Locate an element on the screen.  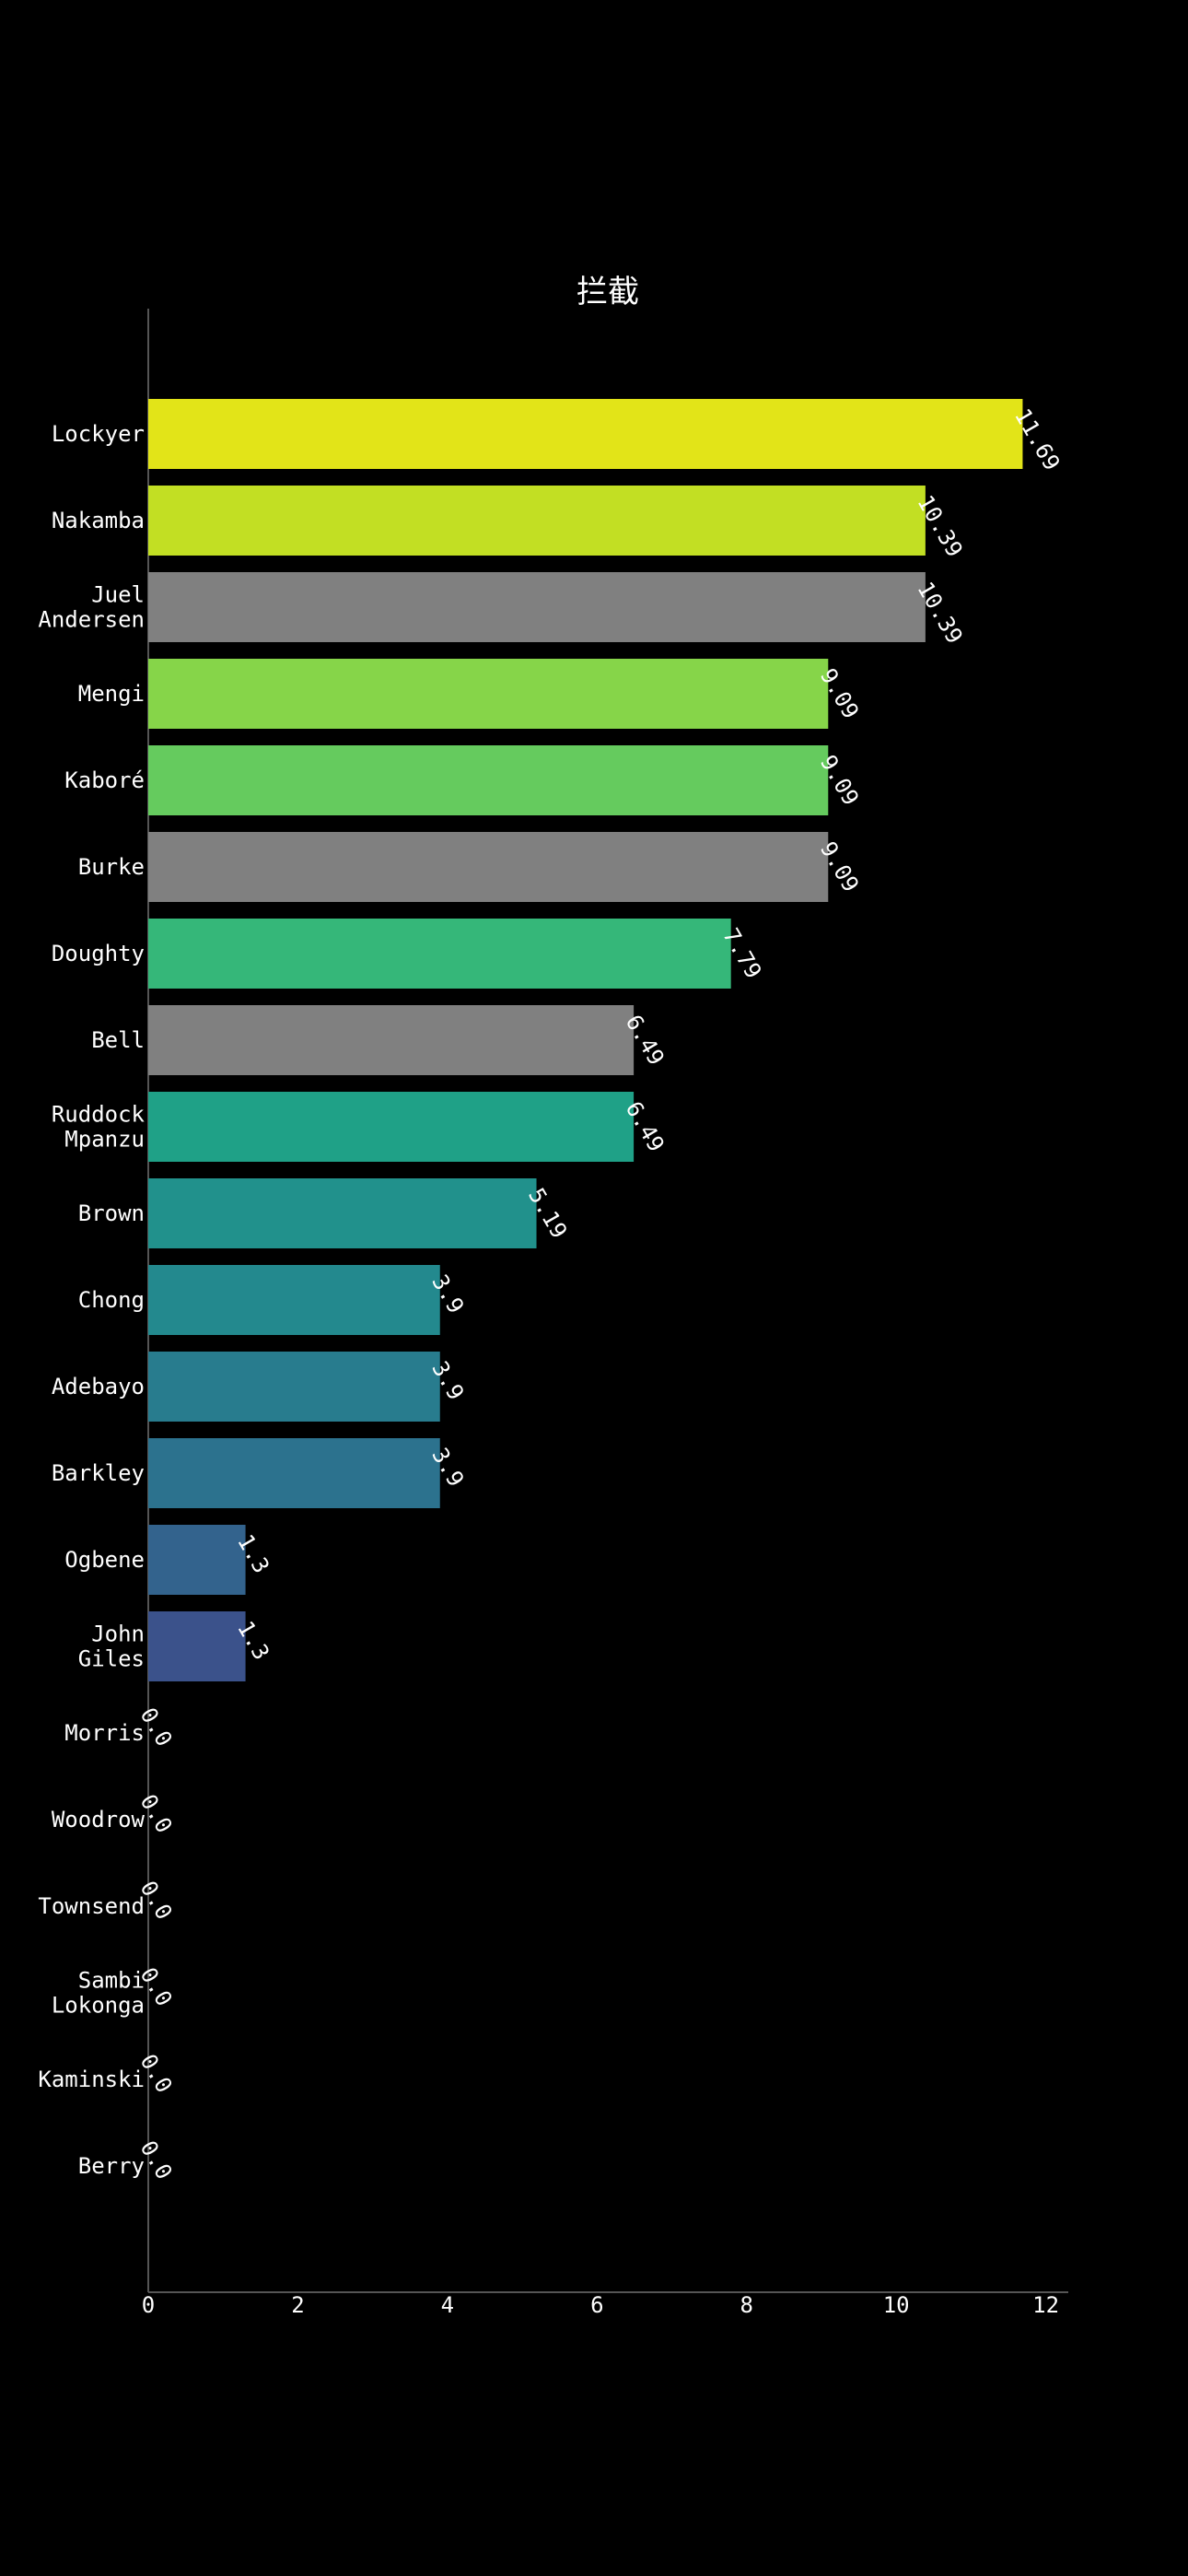
category-label: Ogbene is located at coordinates (105, 1560).